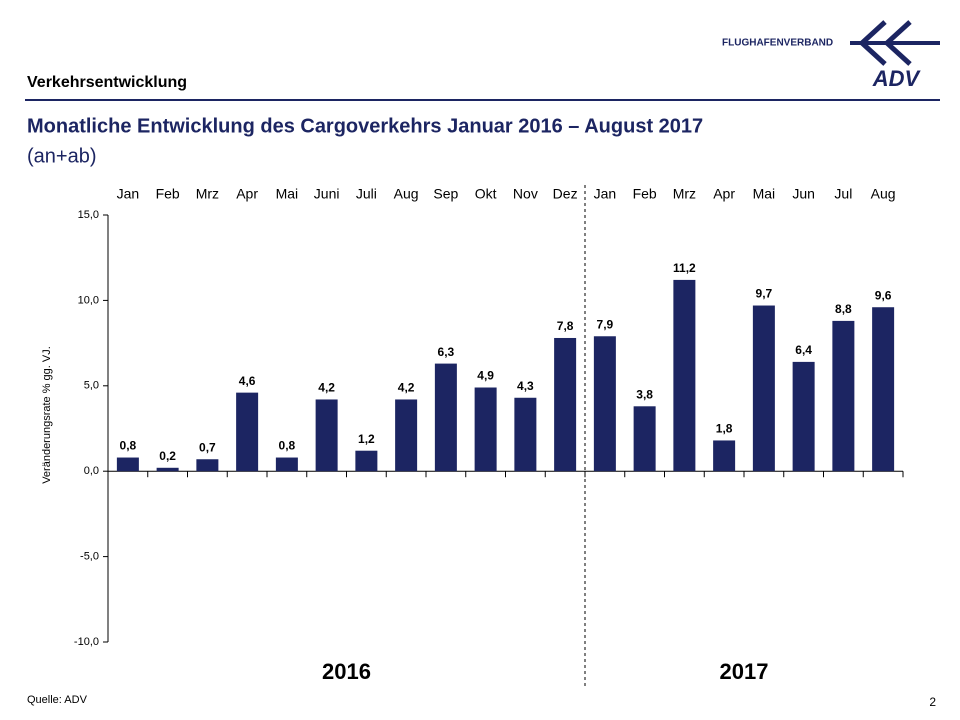 The width and height of the screenshot is (960, 720). Describe the element at coordinates (486, 194) in the screenshot. I see `x-tick-label: Okt` at that location.